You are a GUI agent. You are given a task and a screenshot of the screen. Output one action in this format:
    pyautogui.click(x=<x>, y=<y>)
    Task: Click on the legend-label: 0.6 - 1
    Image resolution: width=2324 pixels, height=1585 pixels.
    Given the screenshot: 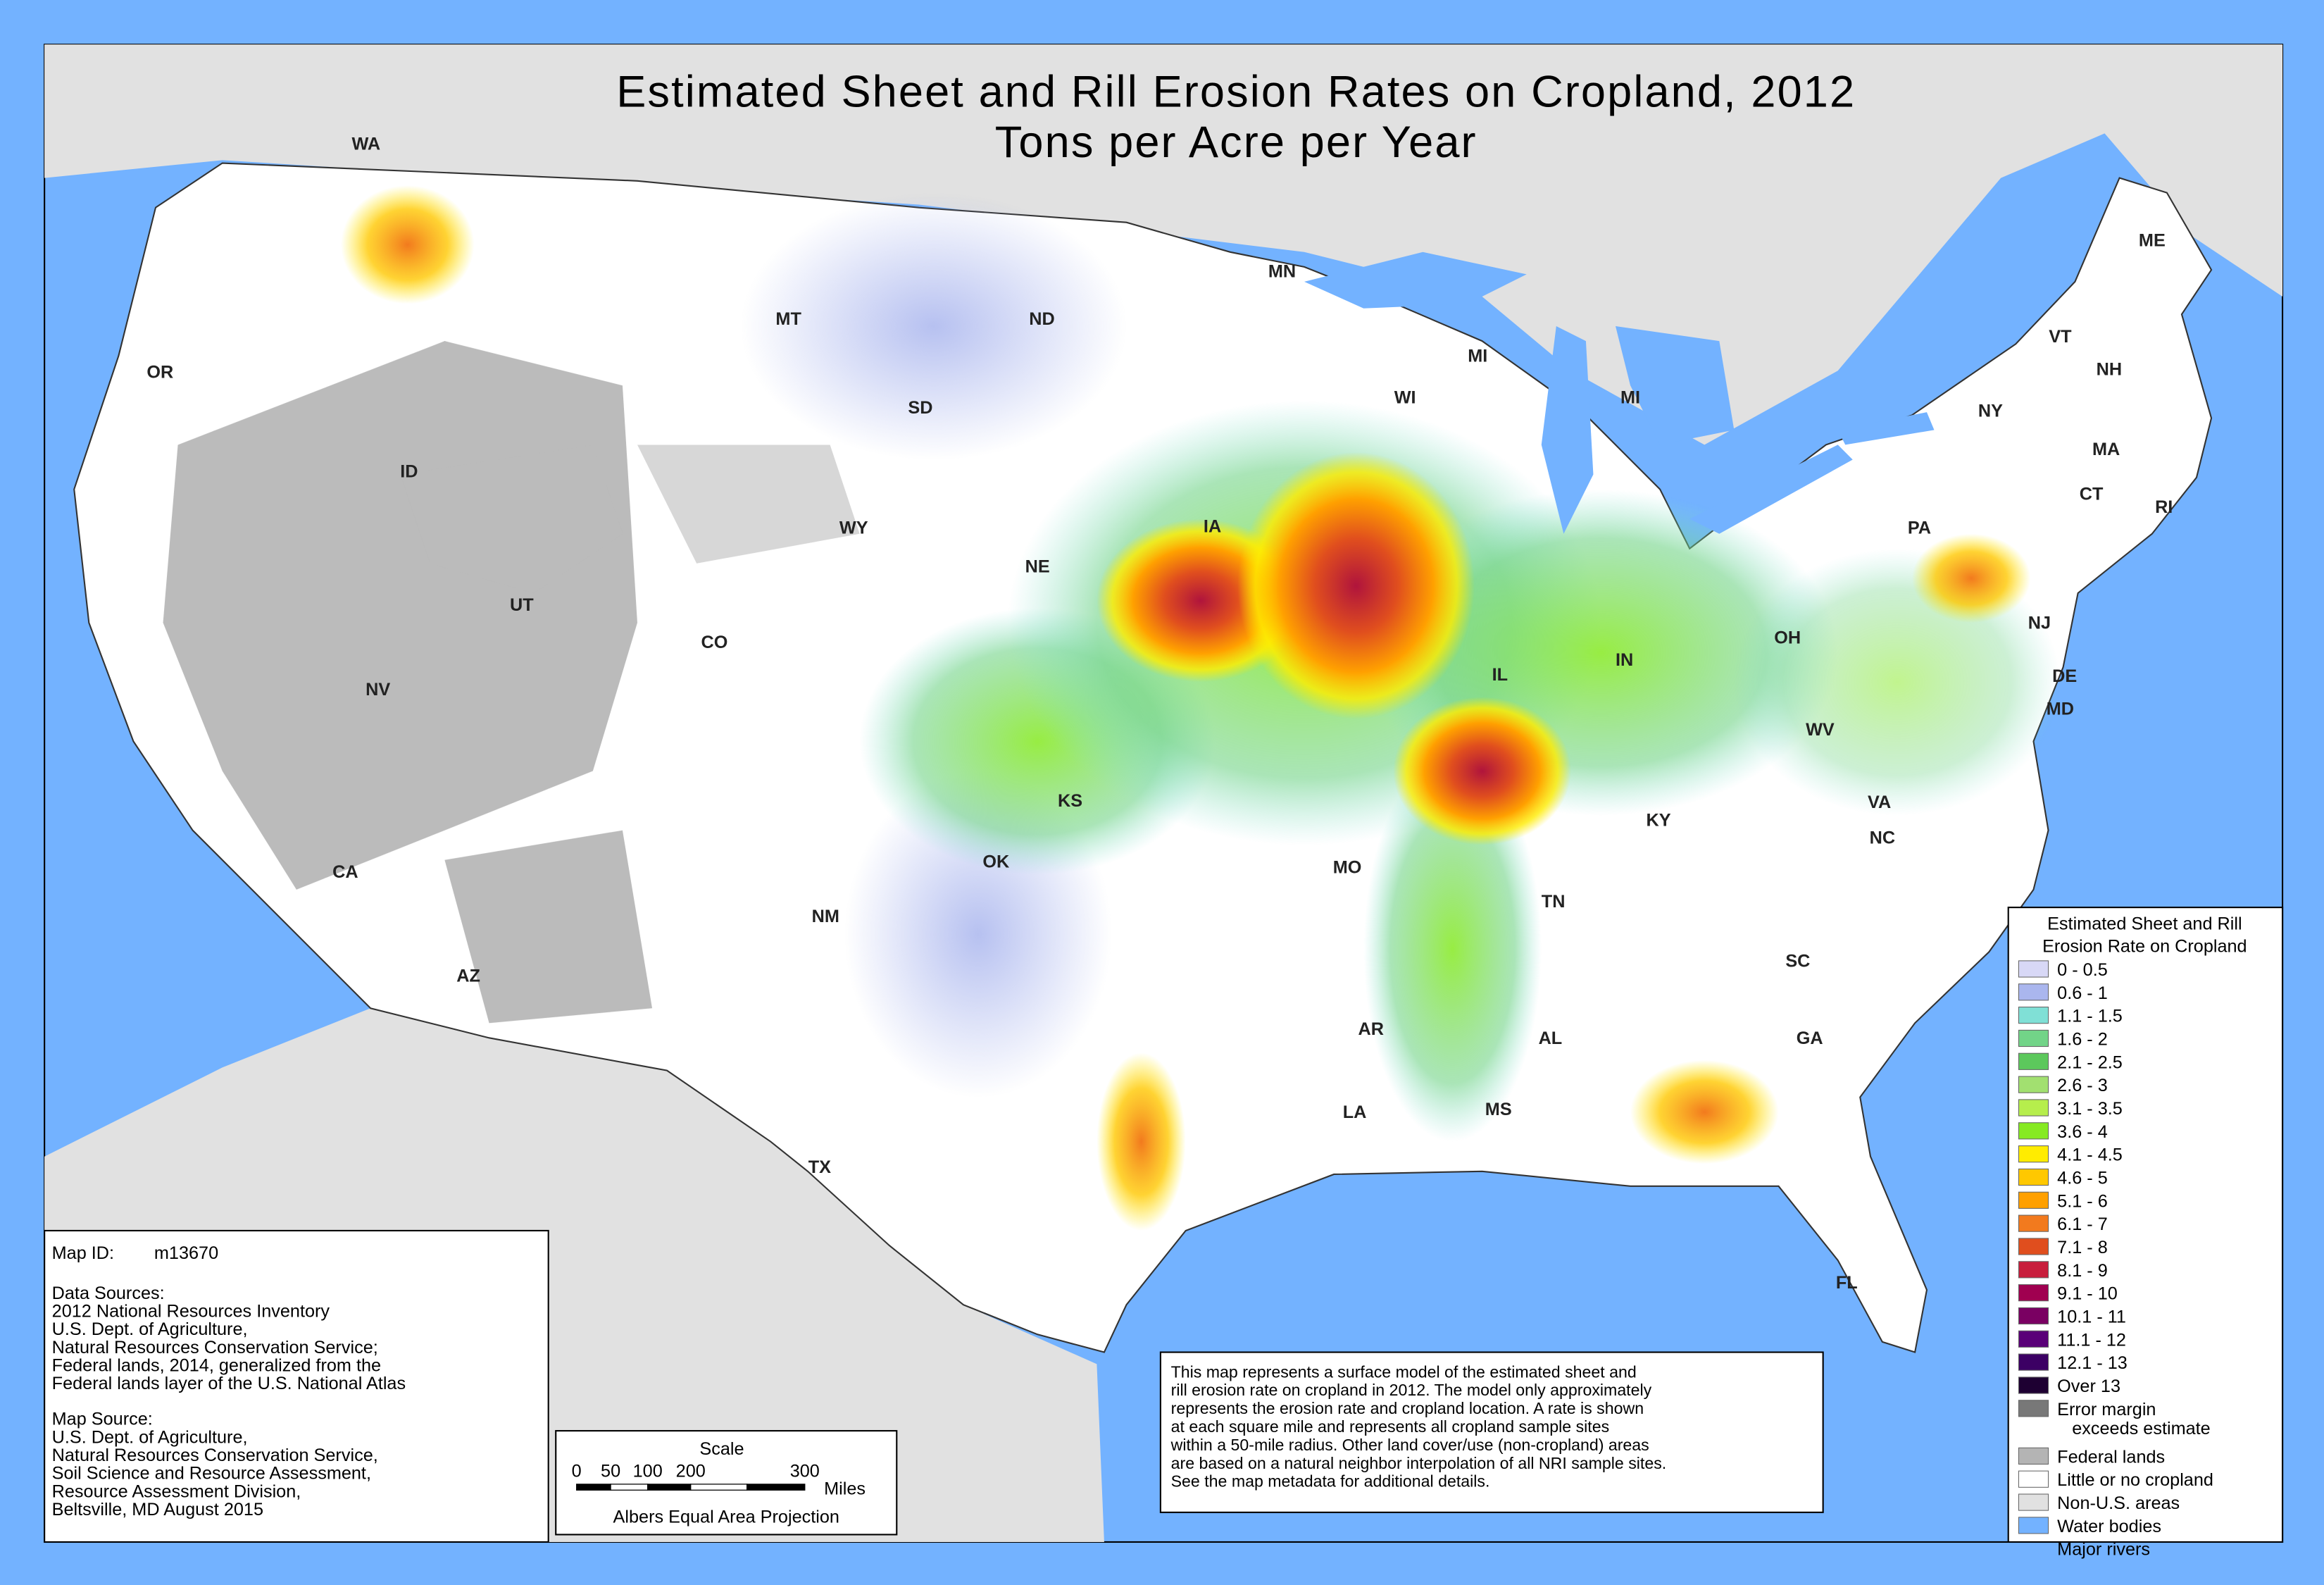 What is the action you would take?
    pyautogui.click(x=2082, y=993)
    